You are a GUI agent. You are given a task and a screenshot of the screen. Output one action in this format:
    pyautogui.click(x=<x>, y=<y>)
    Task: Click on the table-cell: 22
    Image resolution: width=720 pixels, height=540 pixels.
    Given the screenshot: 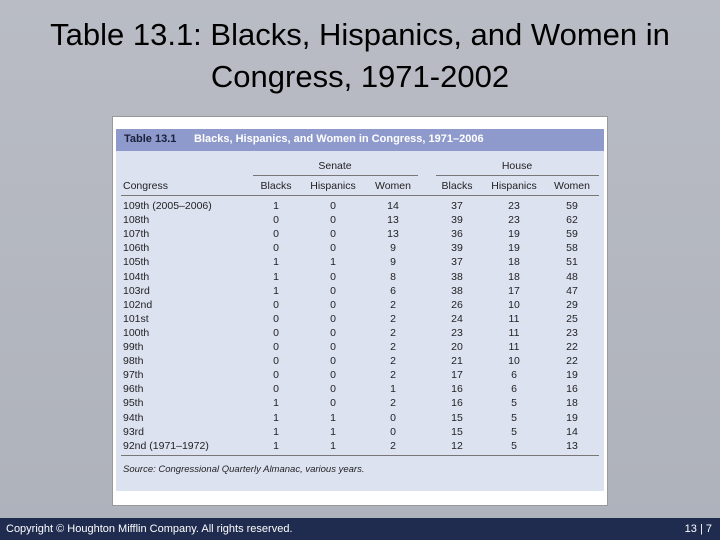 What is the action you would take?
    pyautogui.click(x=572, y=347)
    